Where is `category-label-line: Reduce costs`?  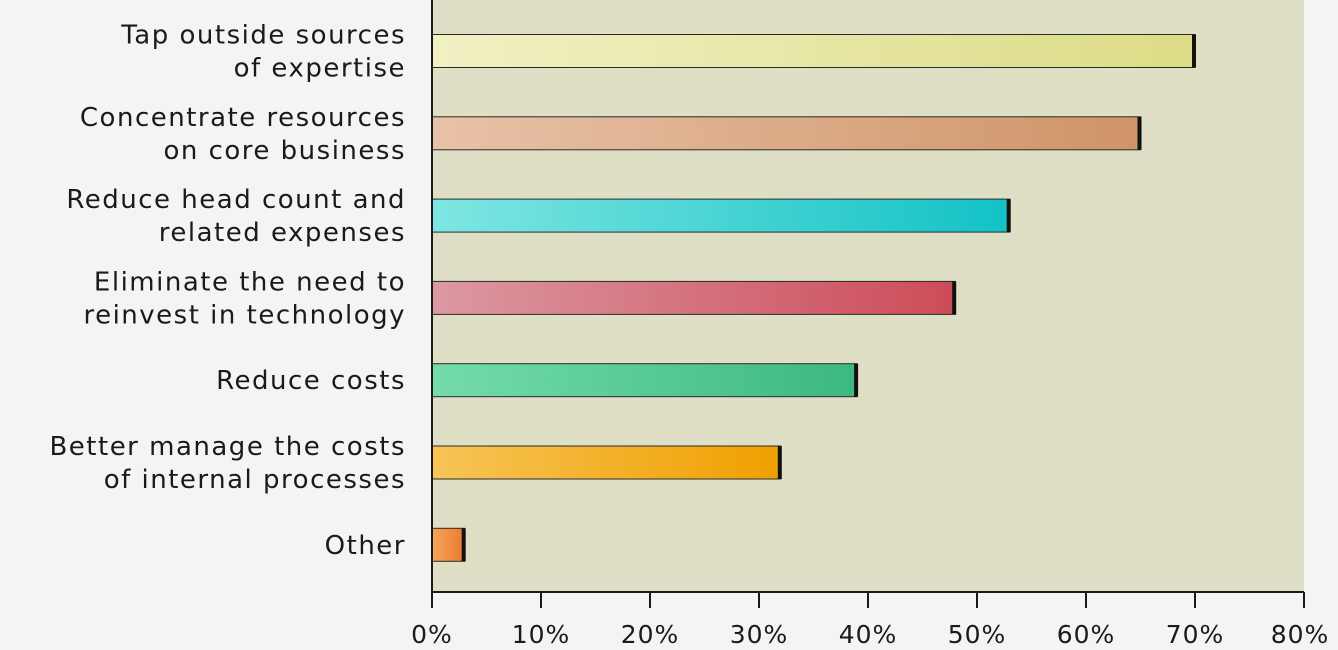 category-label-line: Reduce costs is located at coordinates (311, 381).